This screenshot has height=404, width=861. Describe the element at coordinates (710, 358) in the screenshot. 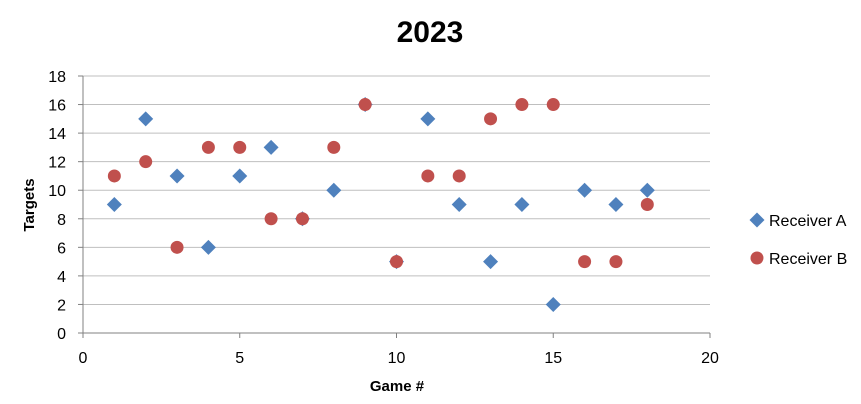

I see `x-tick-label: 20` at that location.